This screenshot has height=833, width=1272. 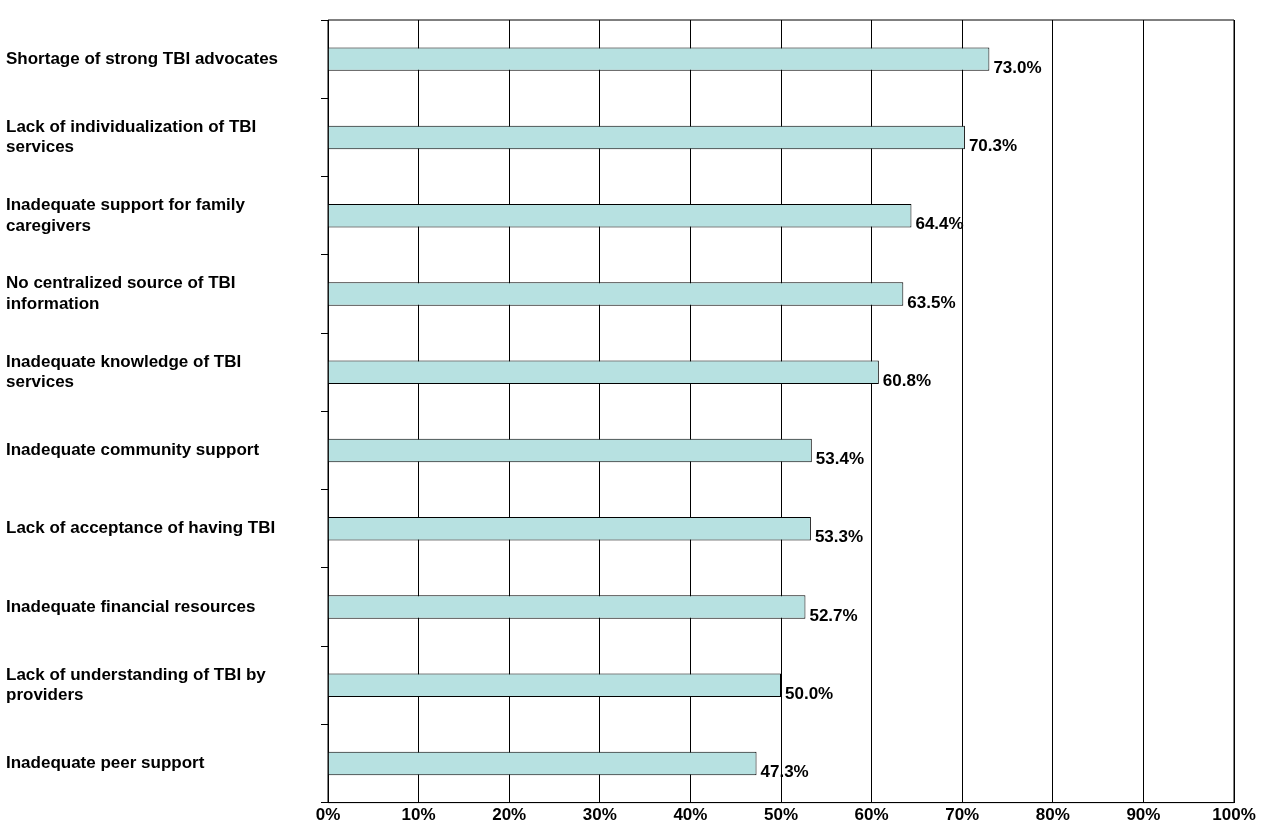 I want to click on data-label: 70.3%, so click(x=993, y=146).